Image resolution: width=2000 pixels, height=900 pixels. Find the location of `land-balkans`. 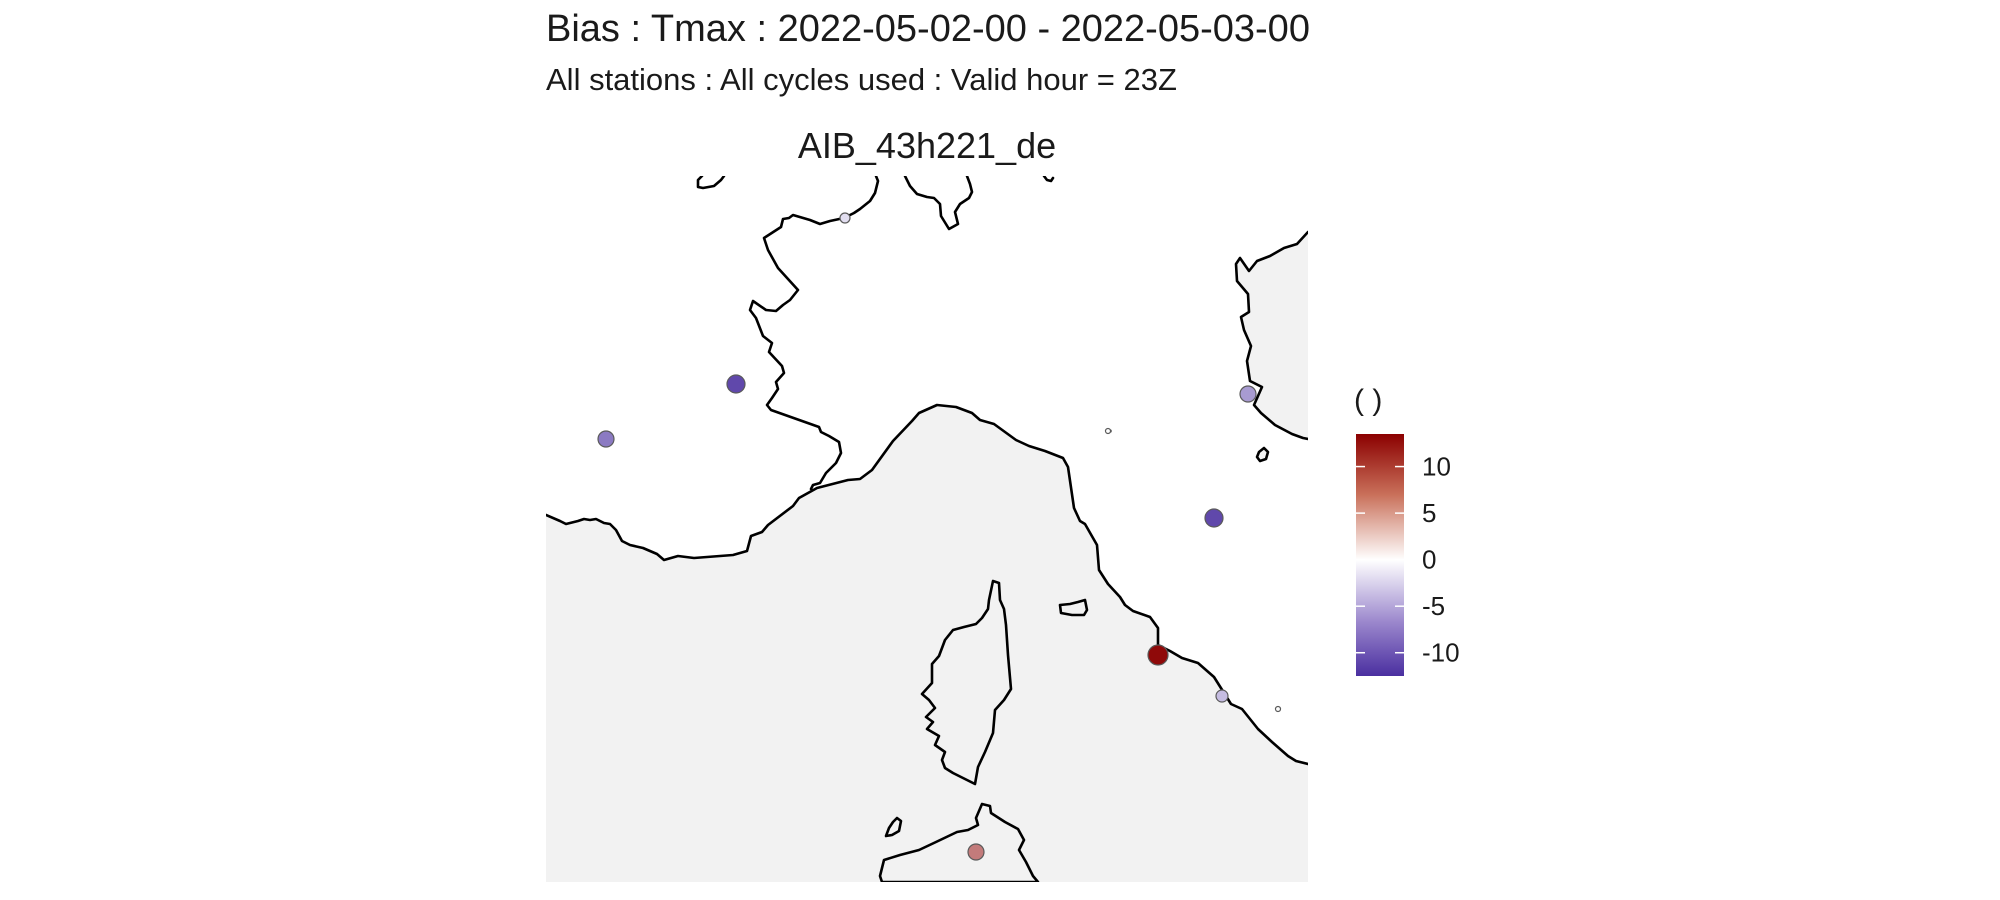

land-balkans is located at coordinates (1272, 335).